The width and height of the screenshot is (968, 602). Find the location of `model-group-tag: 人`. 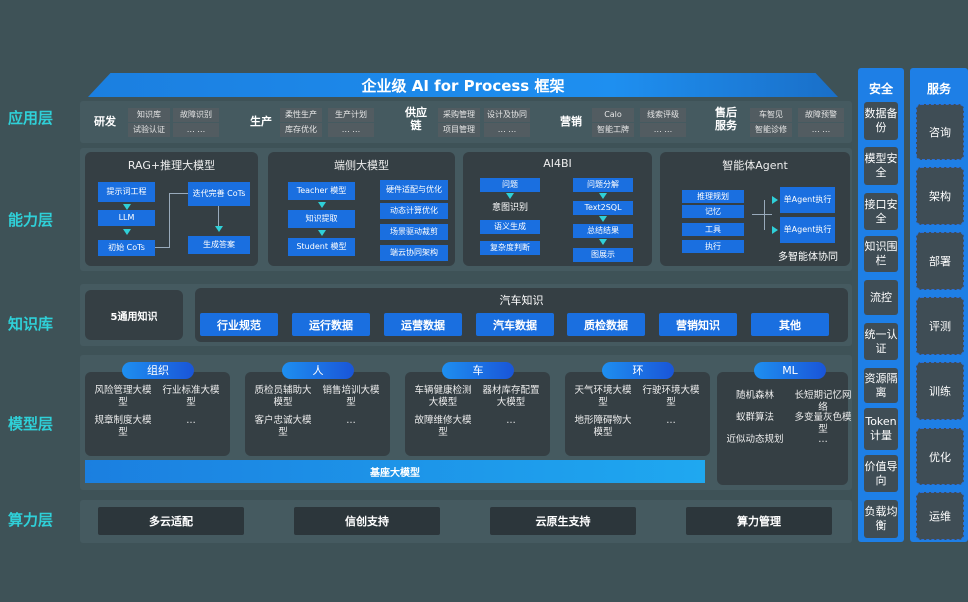

model-group-tag: 人 is located at coordinates (318, 370).